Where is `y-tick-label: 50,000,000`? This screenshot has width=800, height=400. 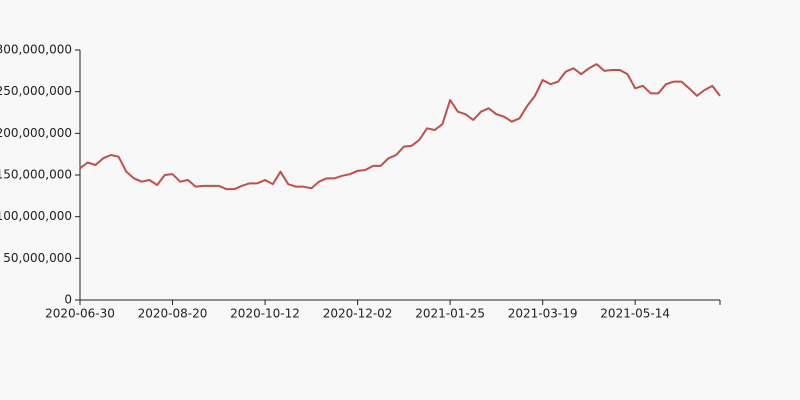
y-tick-label: 50,000,000 is located at coordinates (37, 258).